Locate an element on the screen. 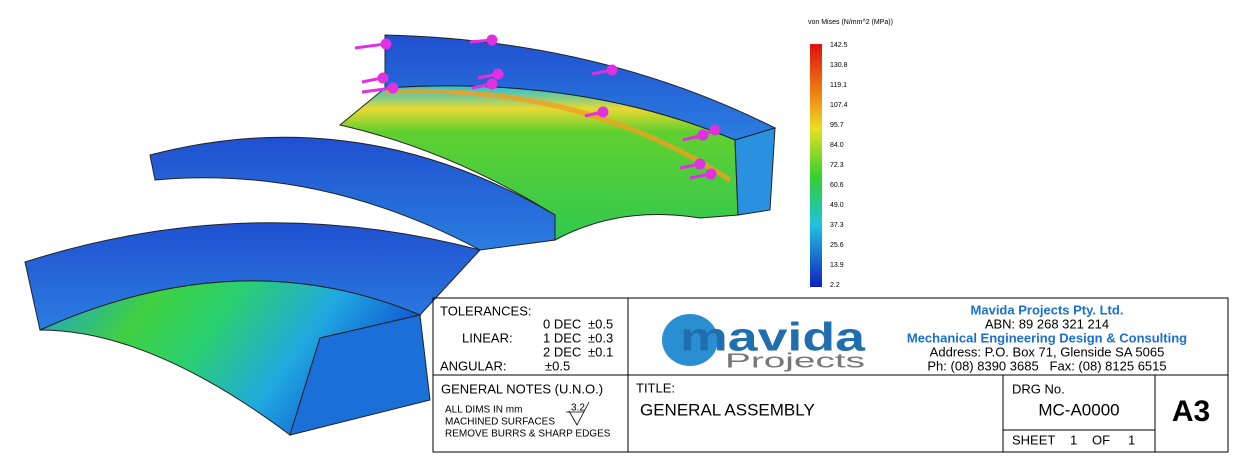 This screenshot has width=1240, height=465. notes-dims: ALL DIMS IN mm is located at coordinates (483, 410).